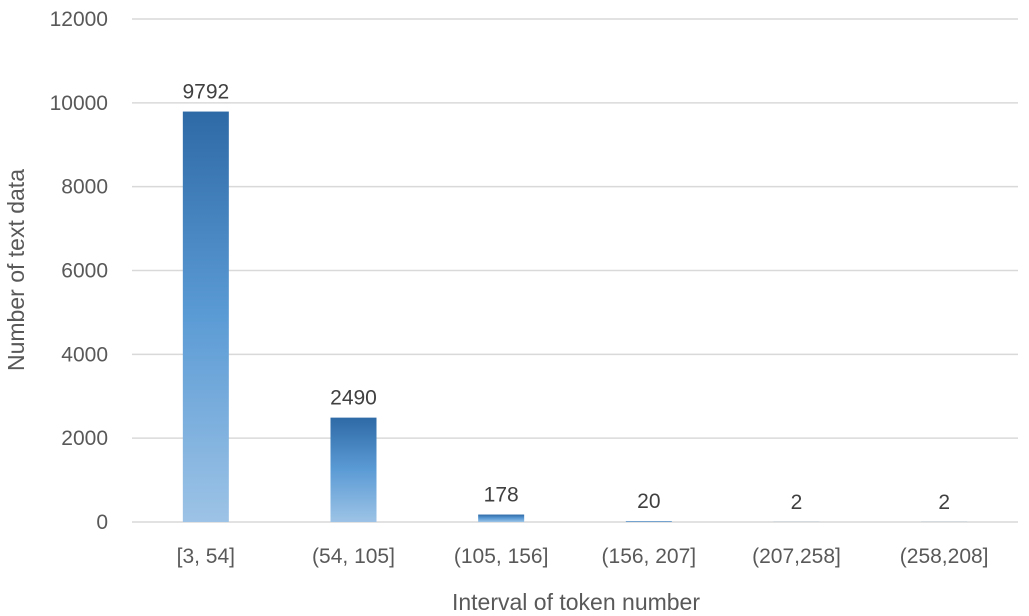 The image size is (1029, 616). What do you see at coordinates (501, 556) in the screenshot?
I see `x-tick-label: (105, 156]` at bounding box center [501, 556].